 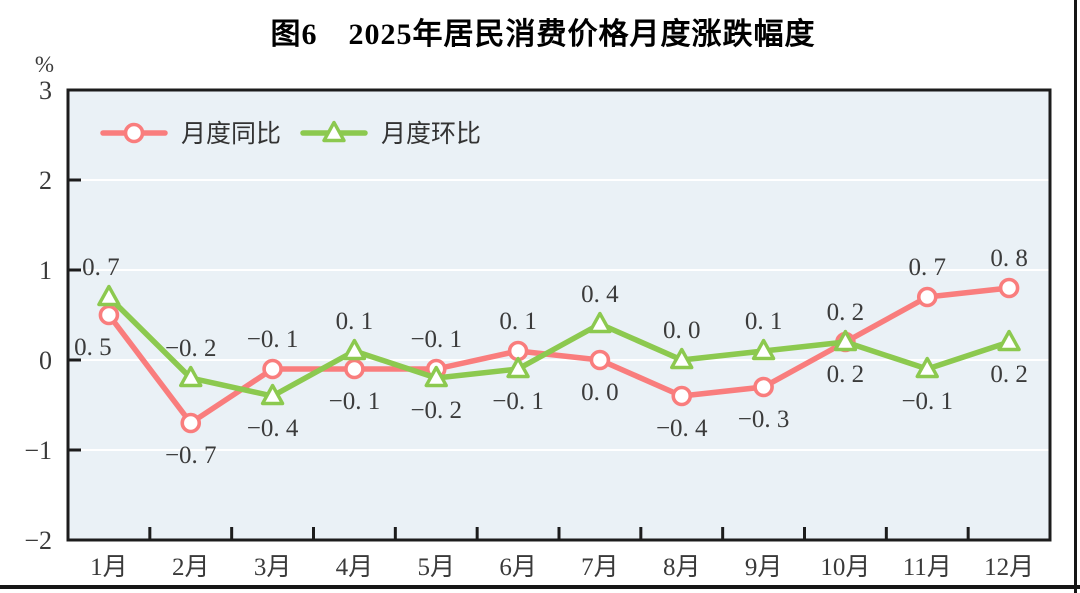 I want to click on data-label-mom-11: −0. 1, so click(x=927, y=401).